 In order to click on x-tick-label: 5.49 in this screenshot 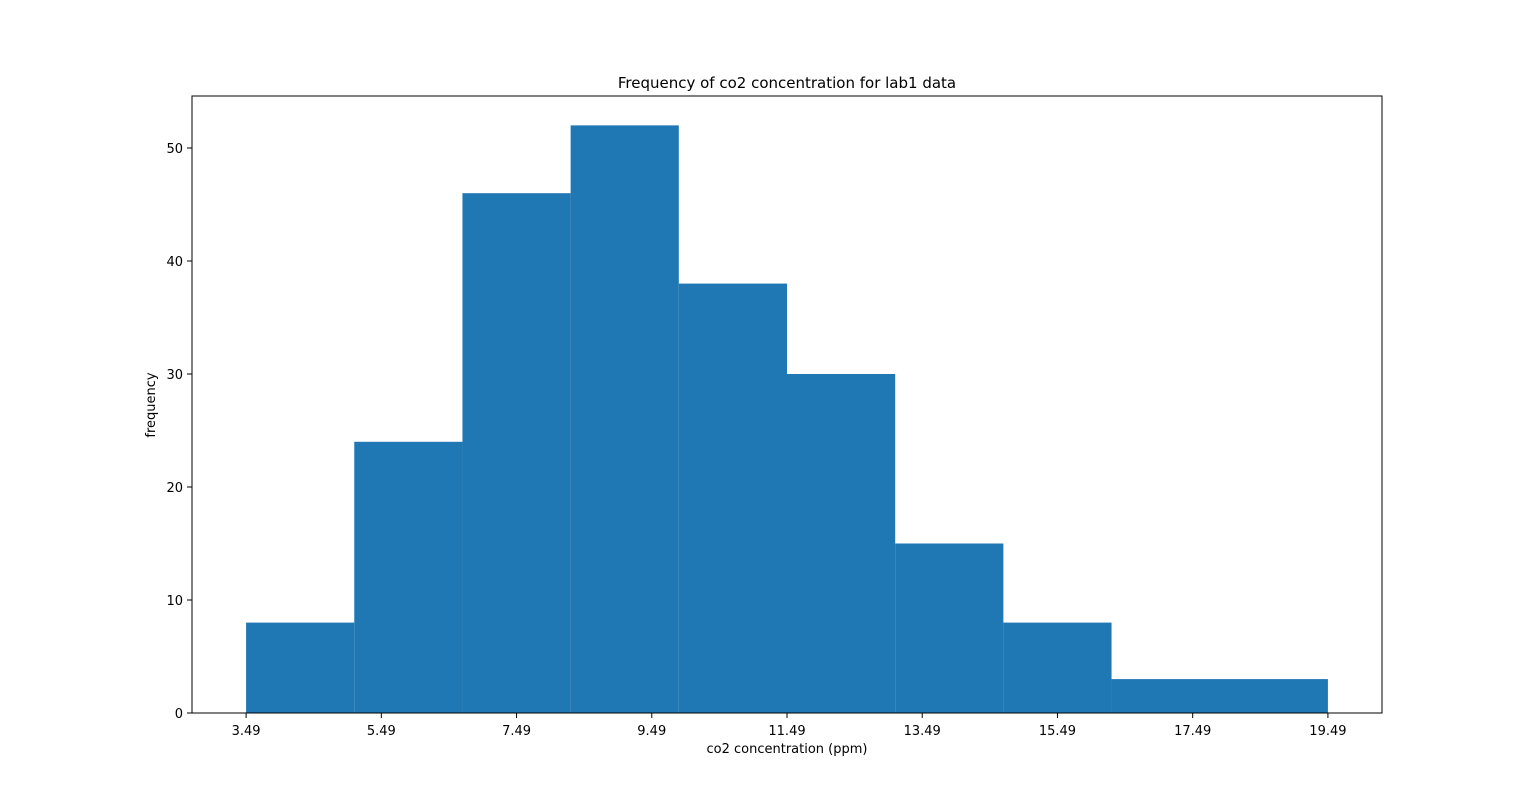, I will do `click(381, 731)`.